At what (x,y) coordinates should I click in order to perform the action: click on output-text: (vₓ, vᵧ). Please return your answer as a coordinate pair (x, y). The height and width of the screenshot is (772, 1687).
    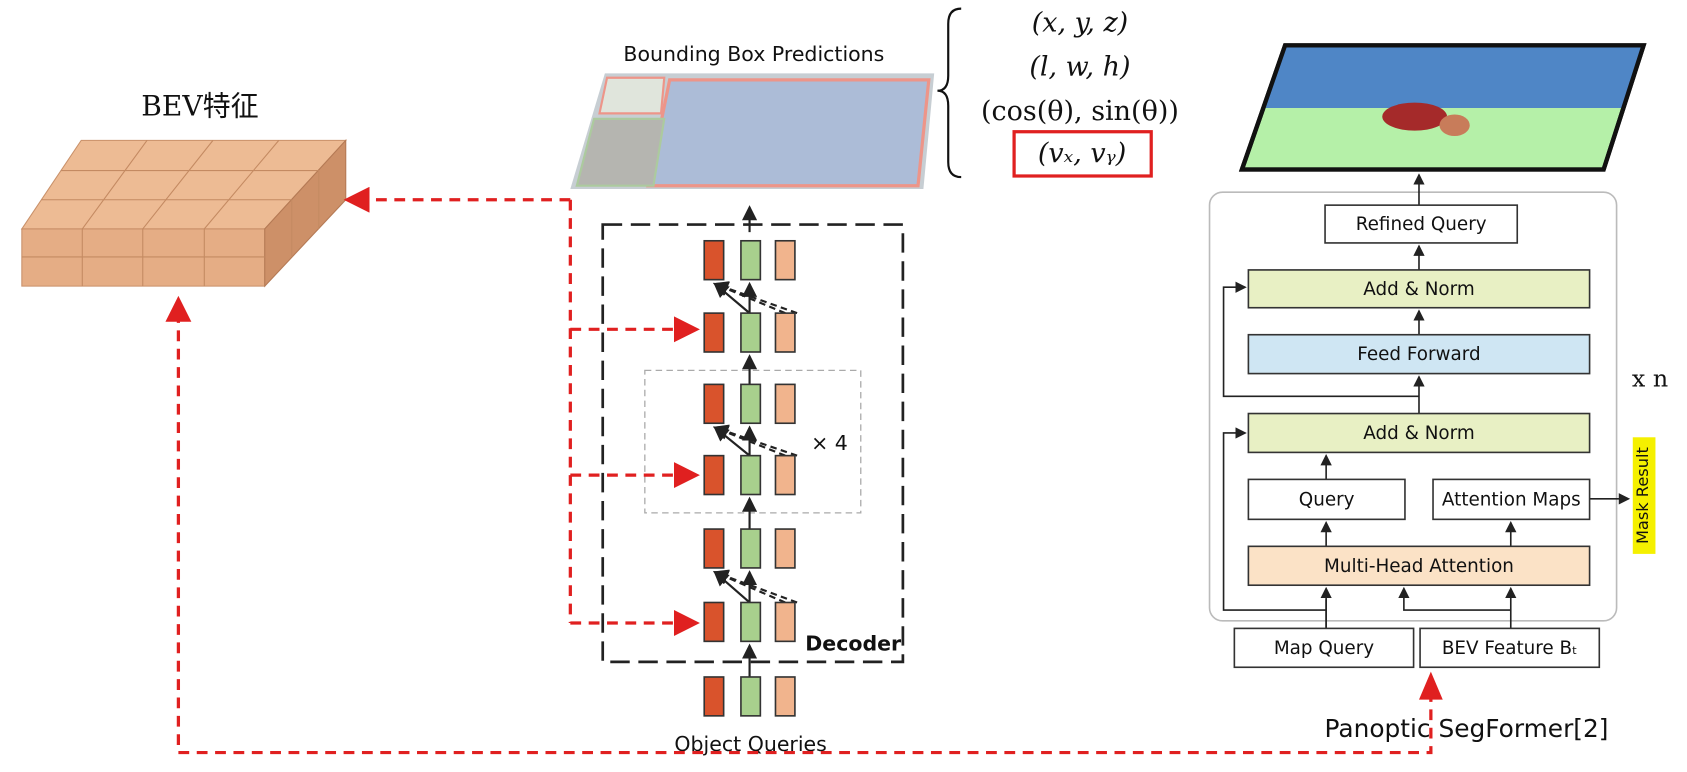
    Looking at the image, I should click on (1082, 153).